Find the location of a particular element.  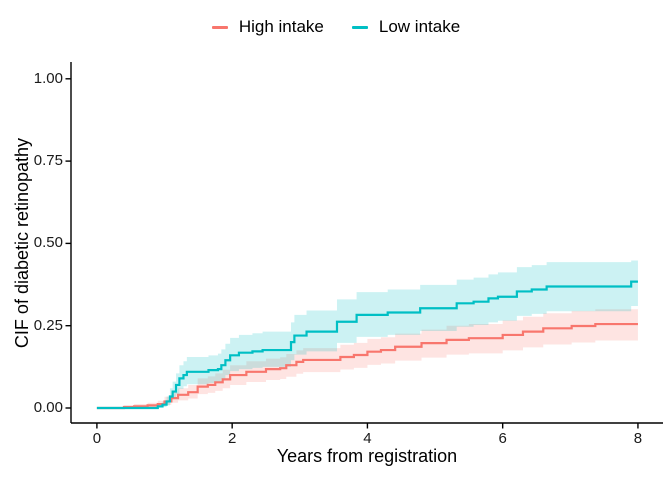

y-tick-label: 0.00 is located at coordinates (48, 407).